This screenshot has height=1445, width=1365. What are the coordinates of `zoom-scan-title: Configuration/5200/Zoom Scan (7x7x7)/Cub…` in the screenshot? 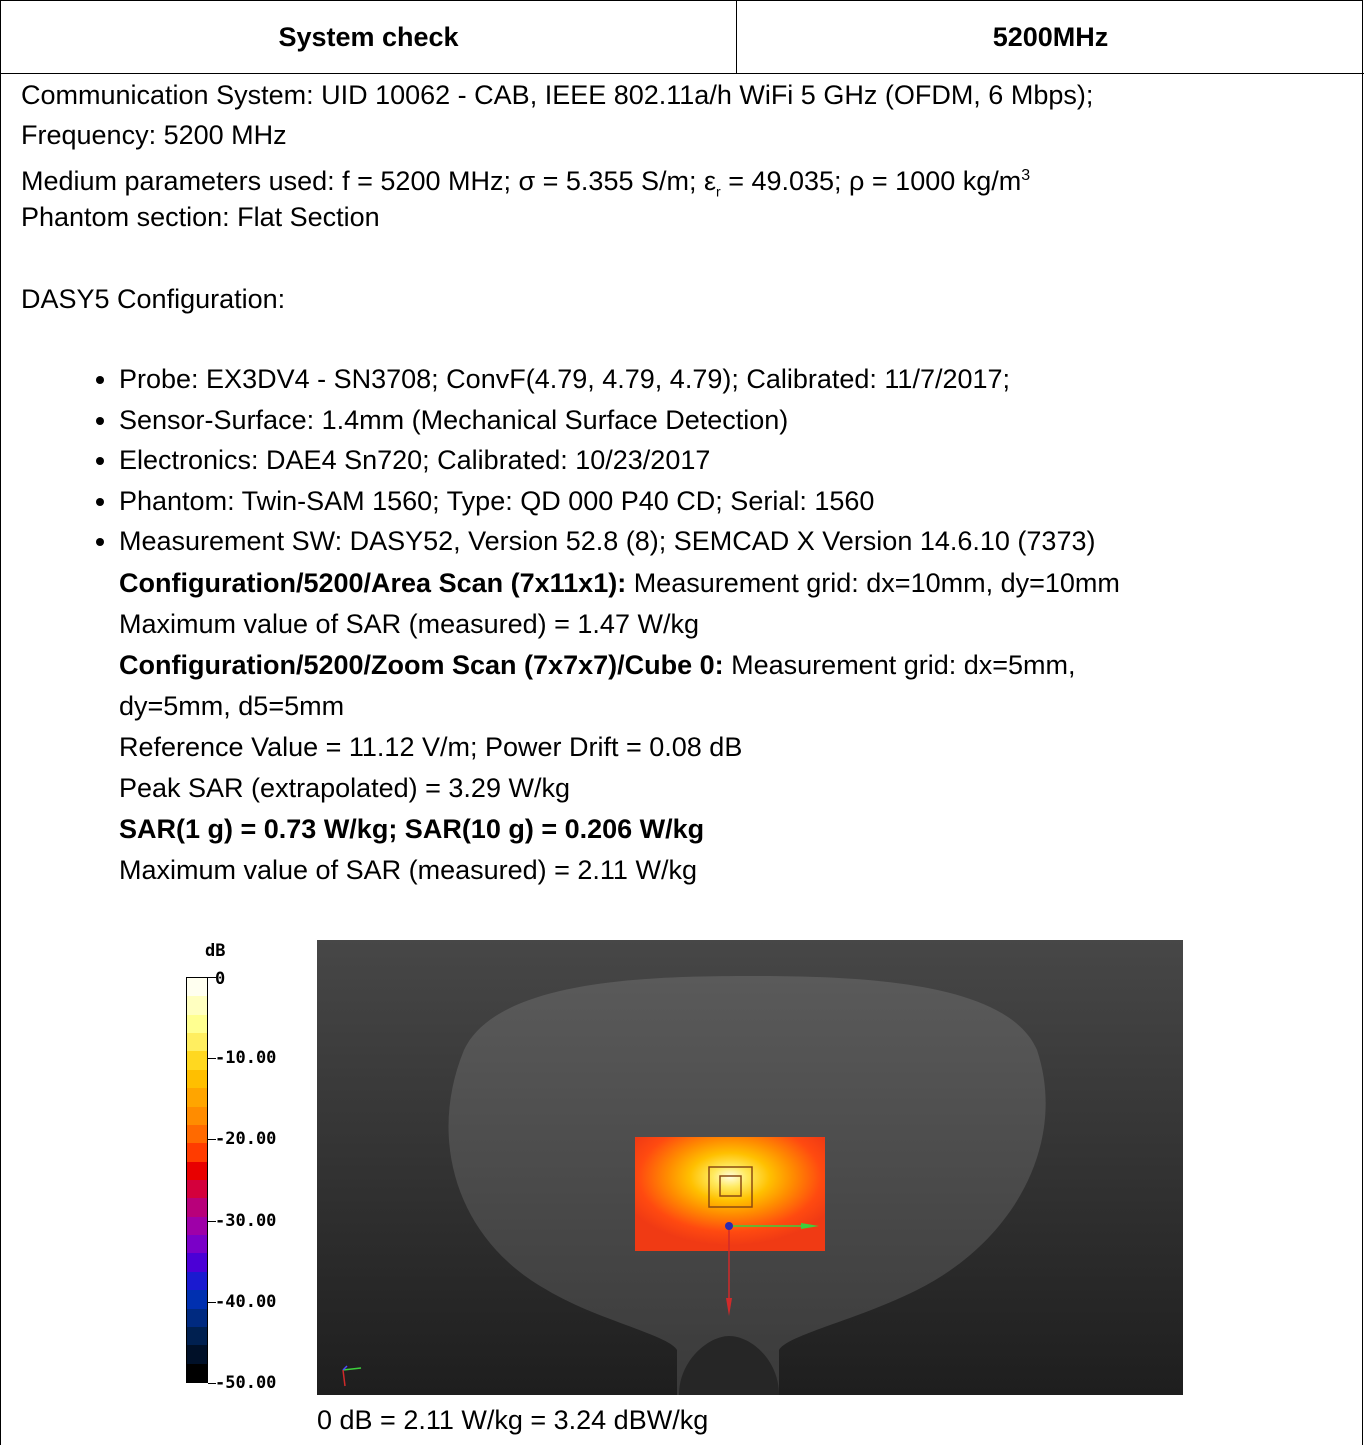 It's located at (421, 665).